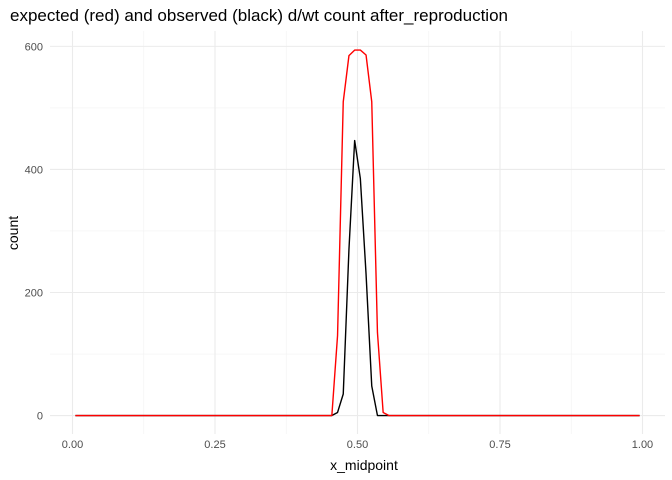 The height and width of the screenshot is (480, 672). What do you see at coordinates (34, 293) in the screenshot?
I see `y-tick-label: 200` at bounding box center [34, 293].